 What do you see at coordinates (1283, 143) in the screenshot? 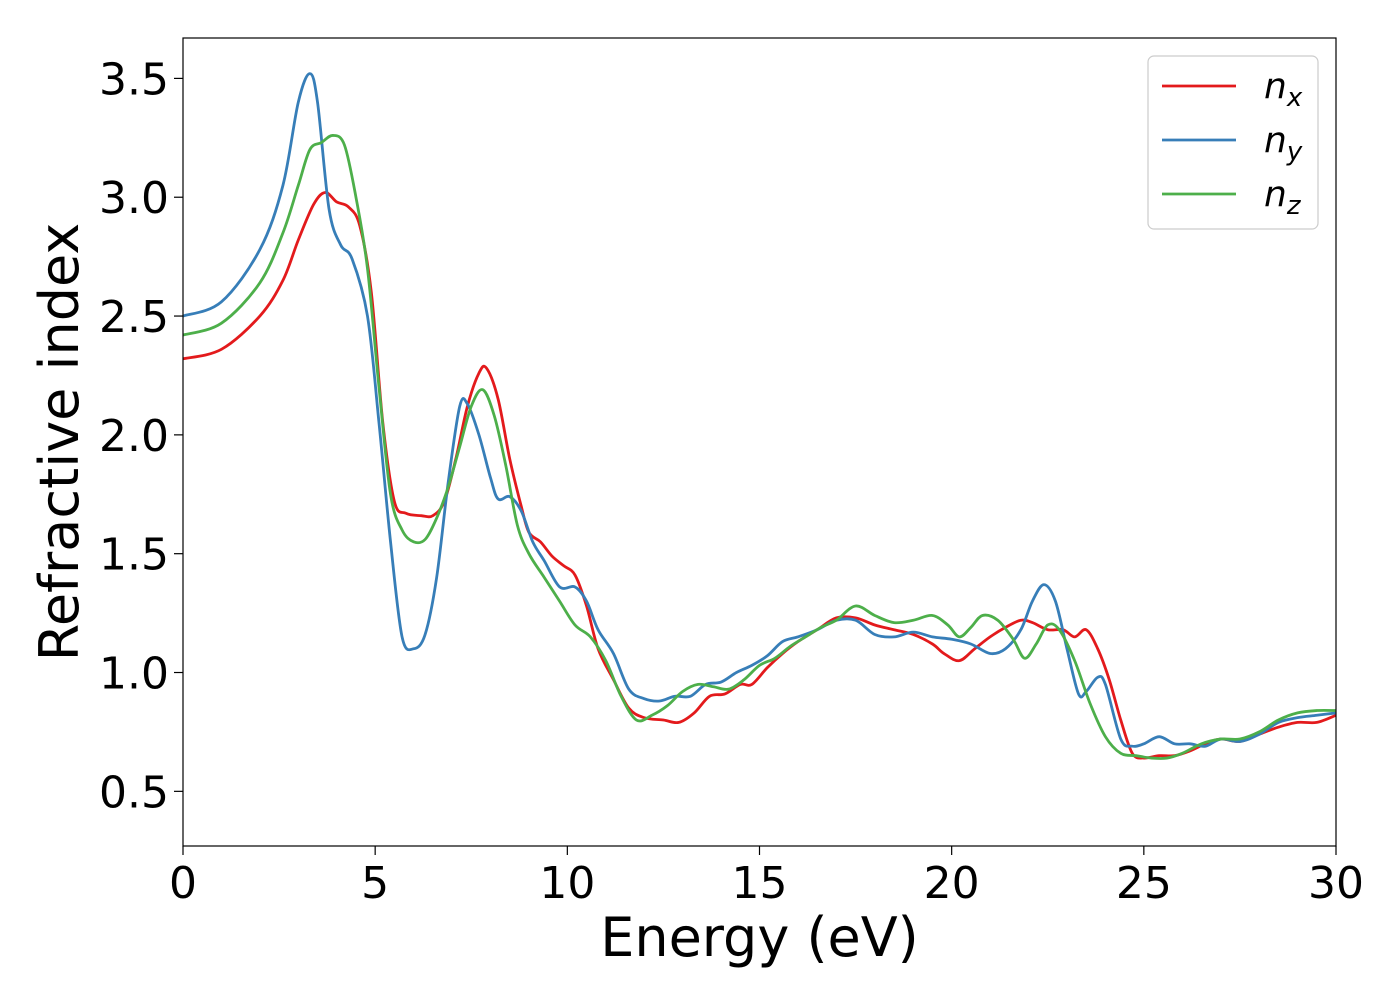
I see `legend-label-y: ny` at bounding box center [1283, 143].